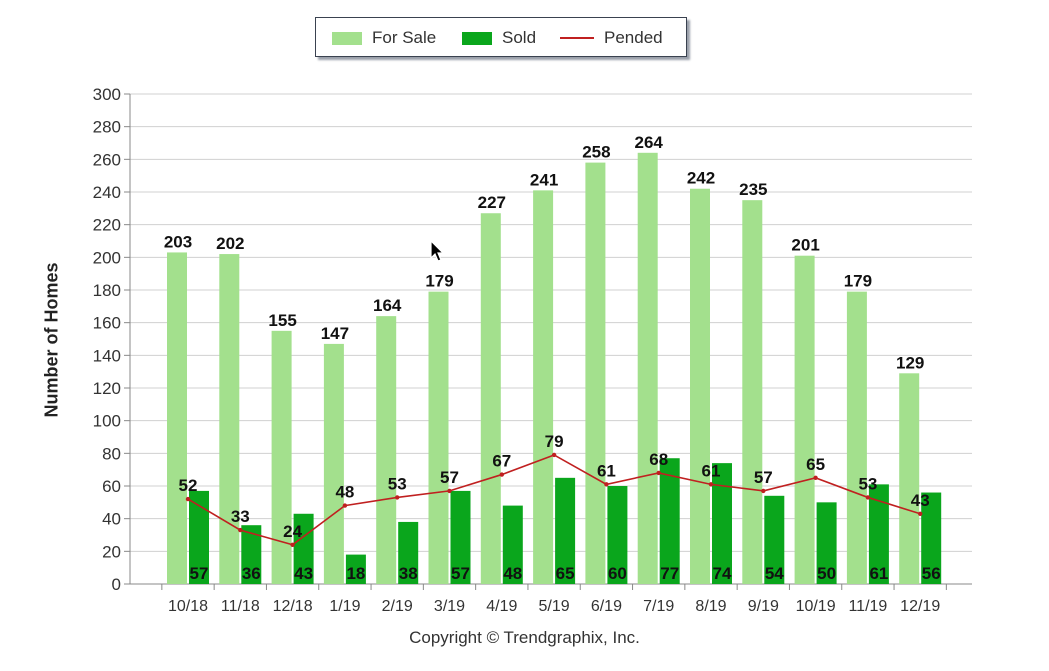 The width and height of the screenshot is (1049, 671). I want to click on y-tick-label: 0, so click(116, 584).